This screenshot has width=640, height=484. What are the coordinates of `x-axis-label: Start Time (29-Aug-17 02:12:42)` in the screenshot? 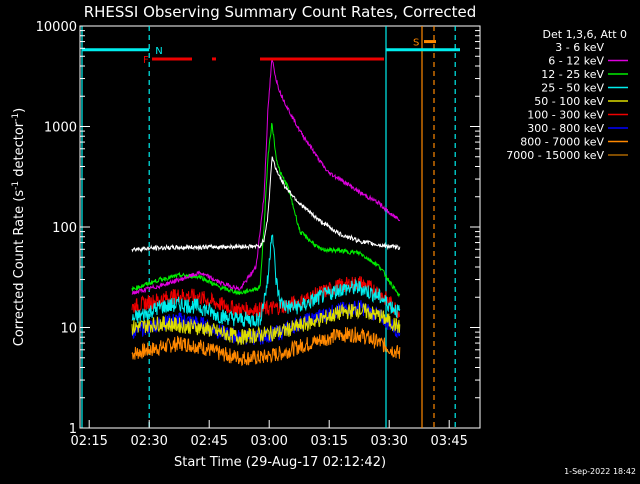 It's located at (280, 462).